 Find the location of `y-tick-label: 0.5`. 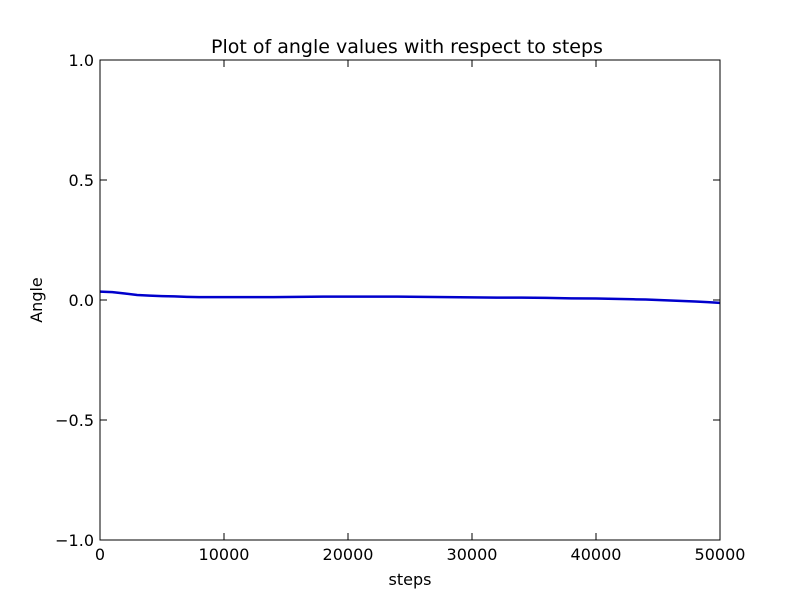

y-tick-label: 0.5 is located at coordinates (81, 180).